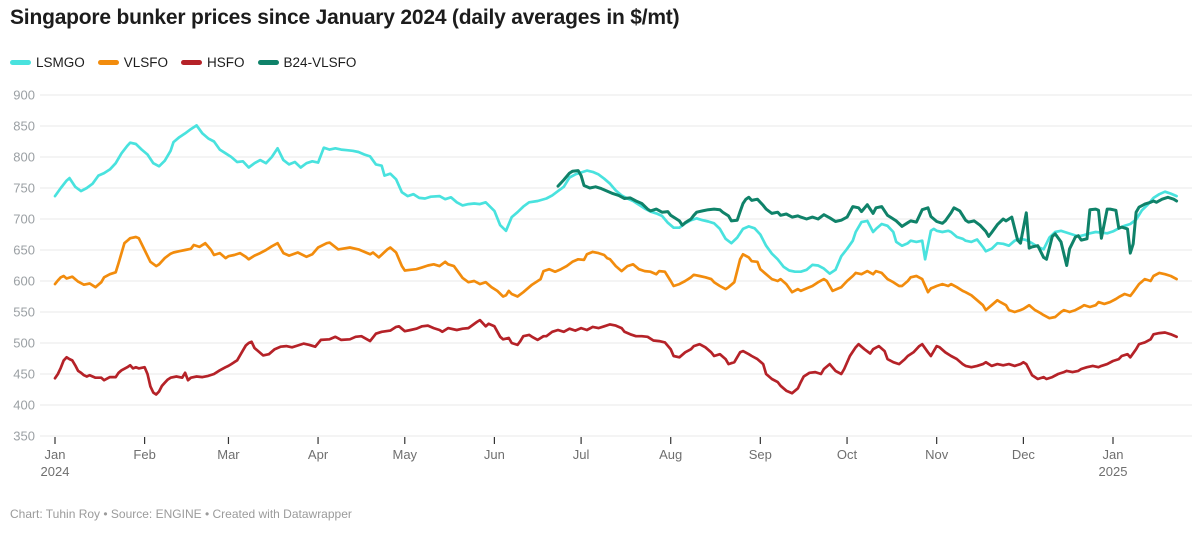  I want to click on x-axis-label-month: Sep, so click(760, 454).